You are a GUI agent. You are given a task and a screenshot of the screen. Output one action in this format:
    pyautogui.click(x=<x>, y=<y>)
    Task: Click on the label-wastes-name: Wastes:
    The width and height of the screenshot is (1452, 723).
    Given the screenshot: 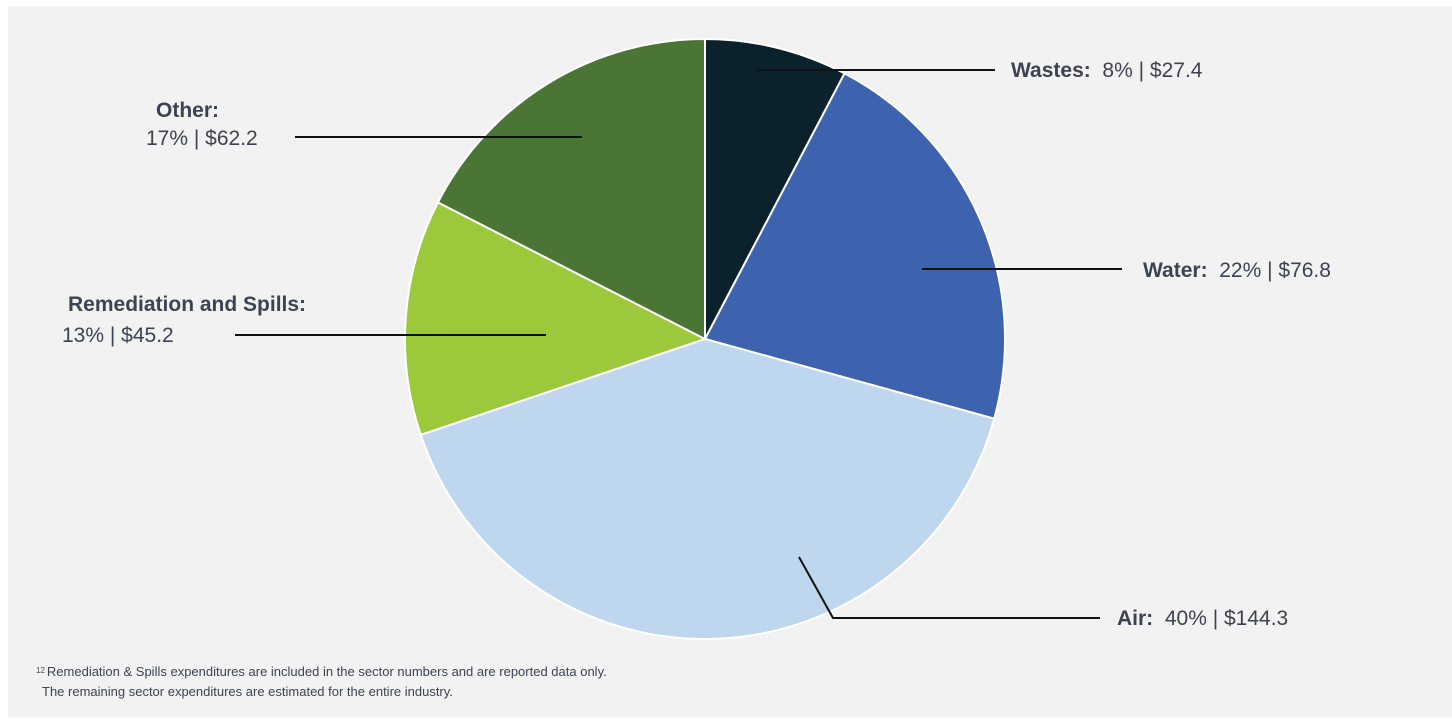 What is the action you would take?
    pyautogui.click(x=1051, y=70)
    